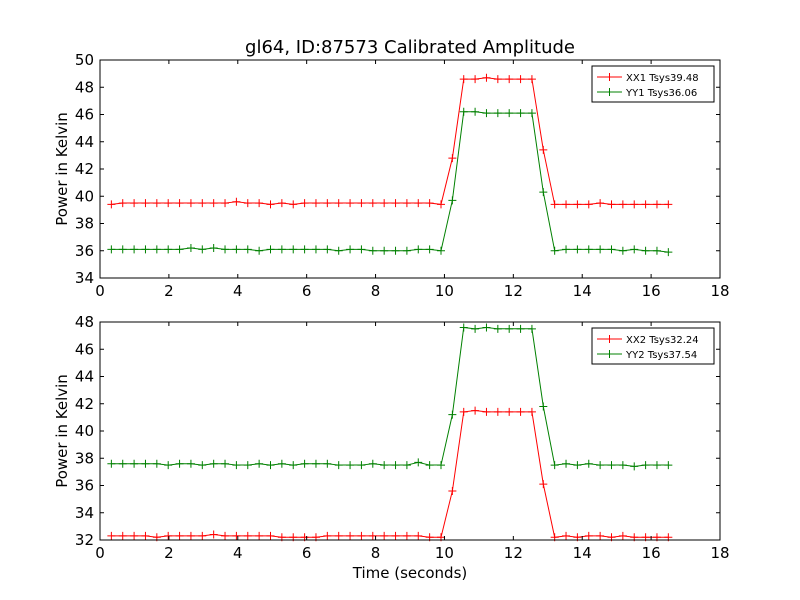  I want to click on y-tick-label: 38, so click(84, 458).